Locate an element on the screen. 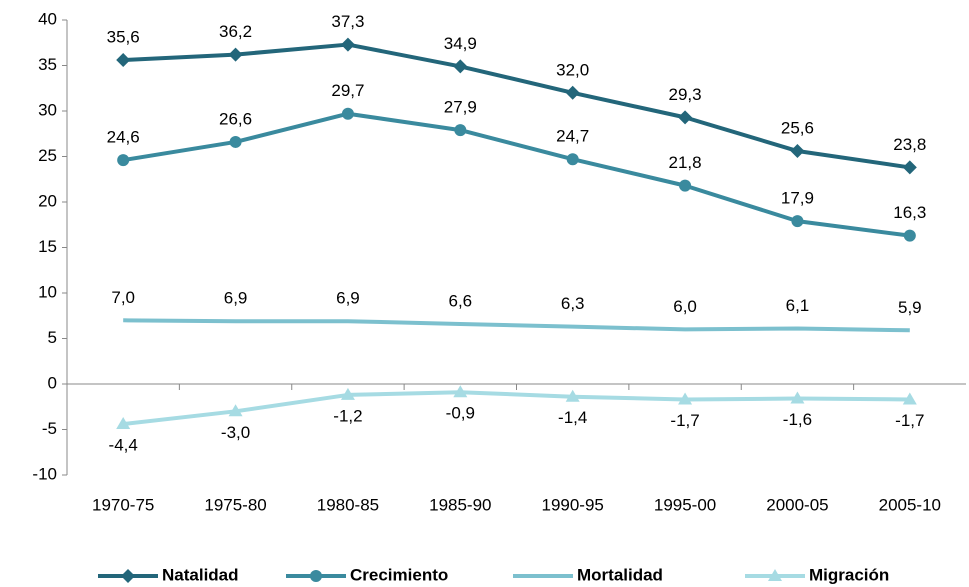 The image size is (969, 587). y-tick-label: 35 is located at coordinates (47, 64).